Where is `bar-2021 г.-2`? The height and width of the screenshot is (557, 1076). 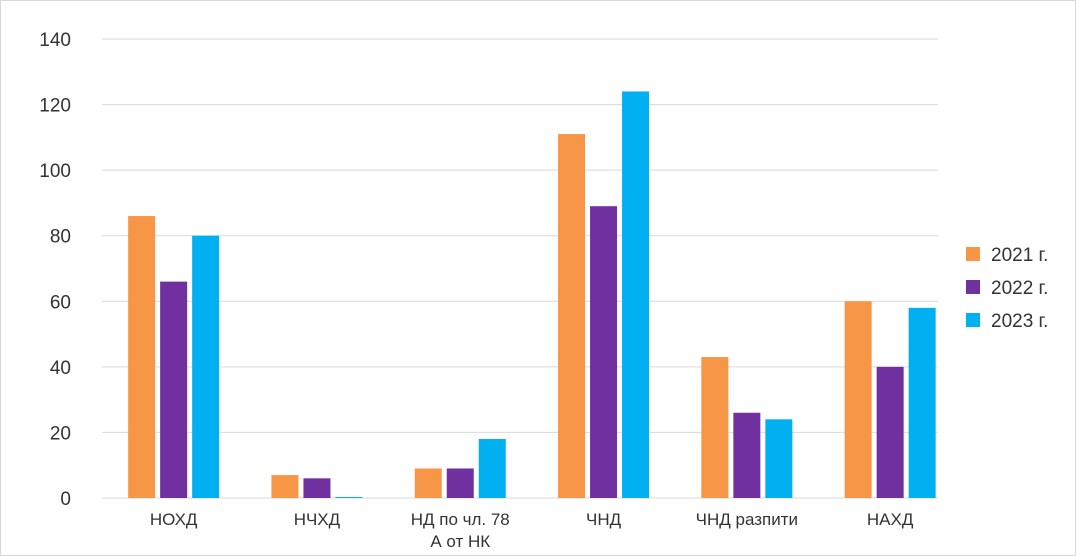 bar-2021 г.-2 is located at coordinates (428, 483).